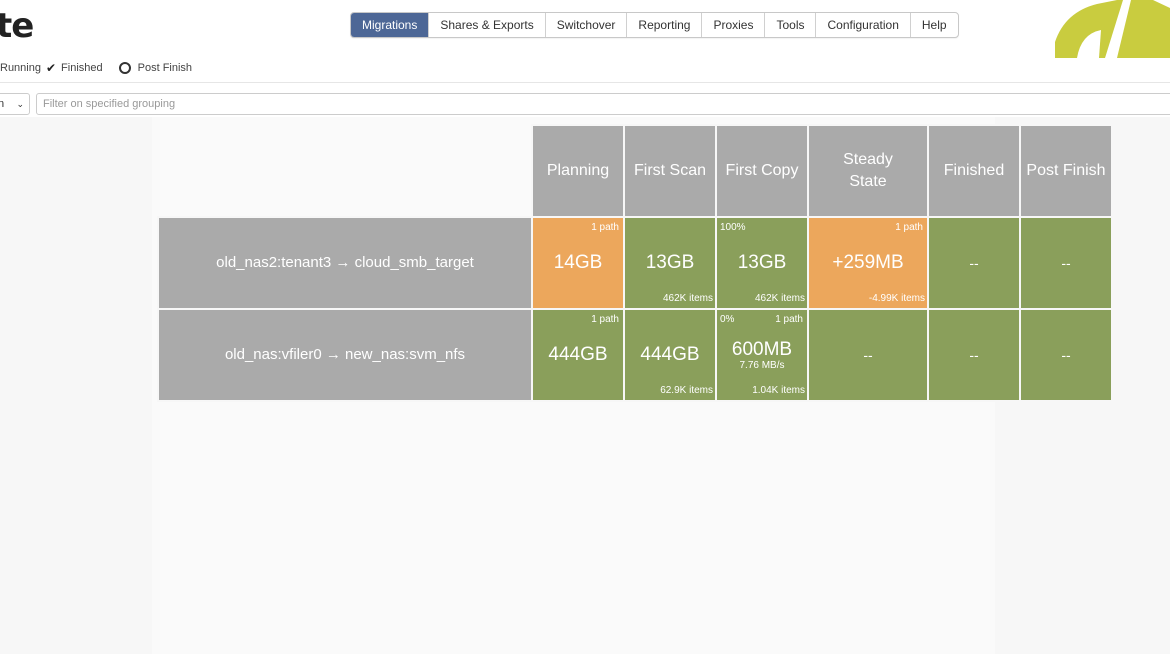 This screenshot has height=654, width=1170. I want to click on column-header-steady-state: Steady State, so click(868, 171).